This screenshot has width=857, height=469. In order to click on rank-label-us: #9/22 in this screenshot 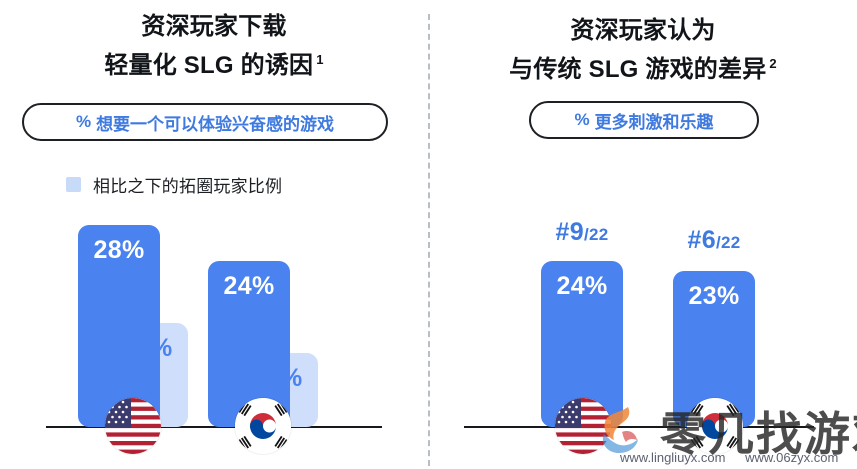, I will do `click(582, 232)`.